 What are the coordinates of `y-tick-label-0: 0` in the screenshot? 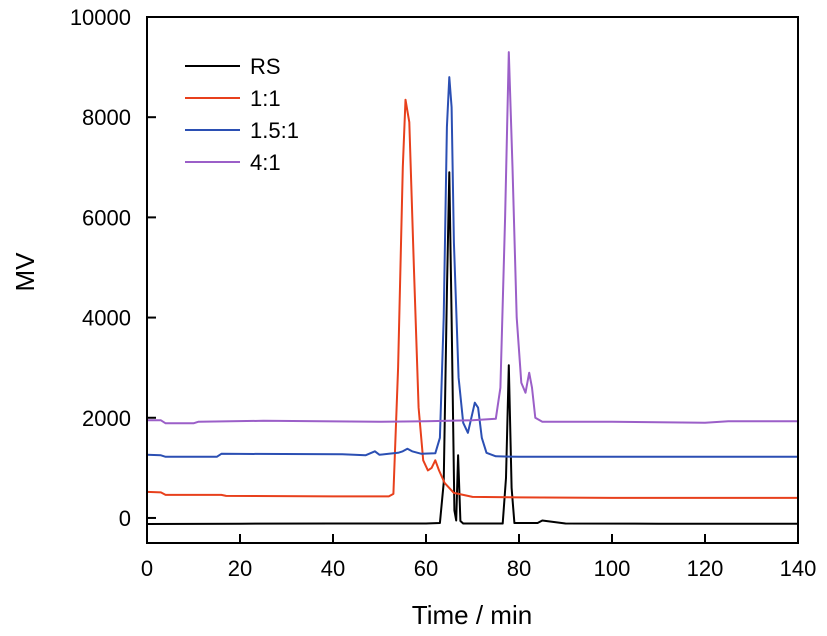 It's located at (125, 518).